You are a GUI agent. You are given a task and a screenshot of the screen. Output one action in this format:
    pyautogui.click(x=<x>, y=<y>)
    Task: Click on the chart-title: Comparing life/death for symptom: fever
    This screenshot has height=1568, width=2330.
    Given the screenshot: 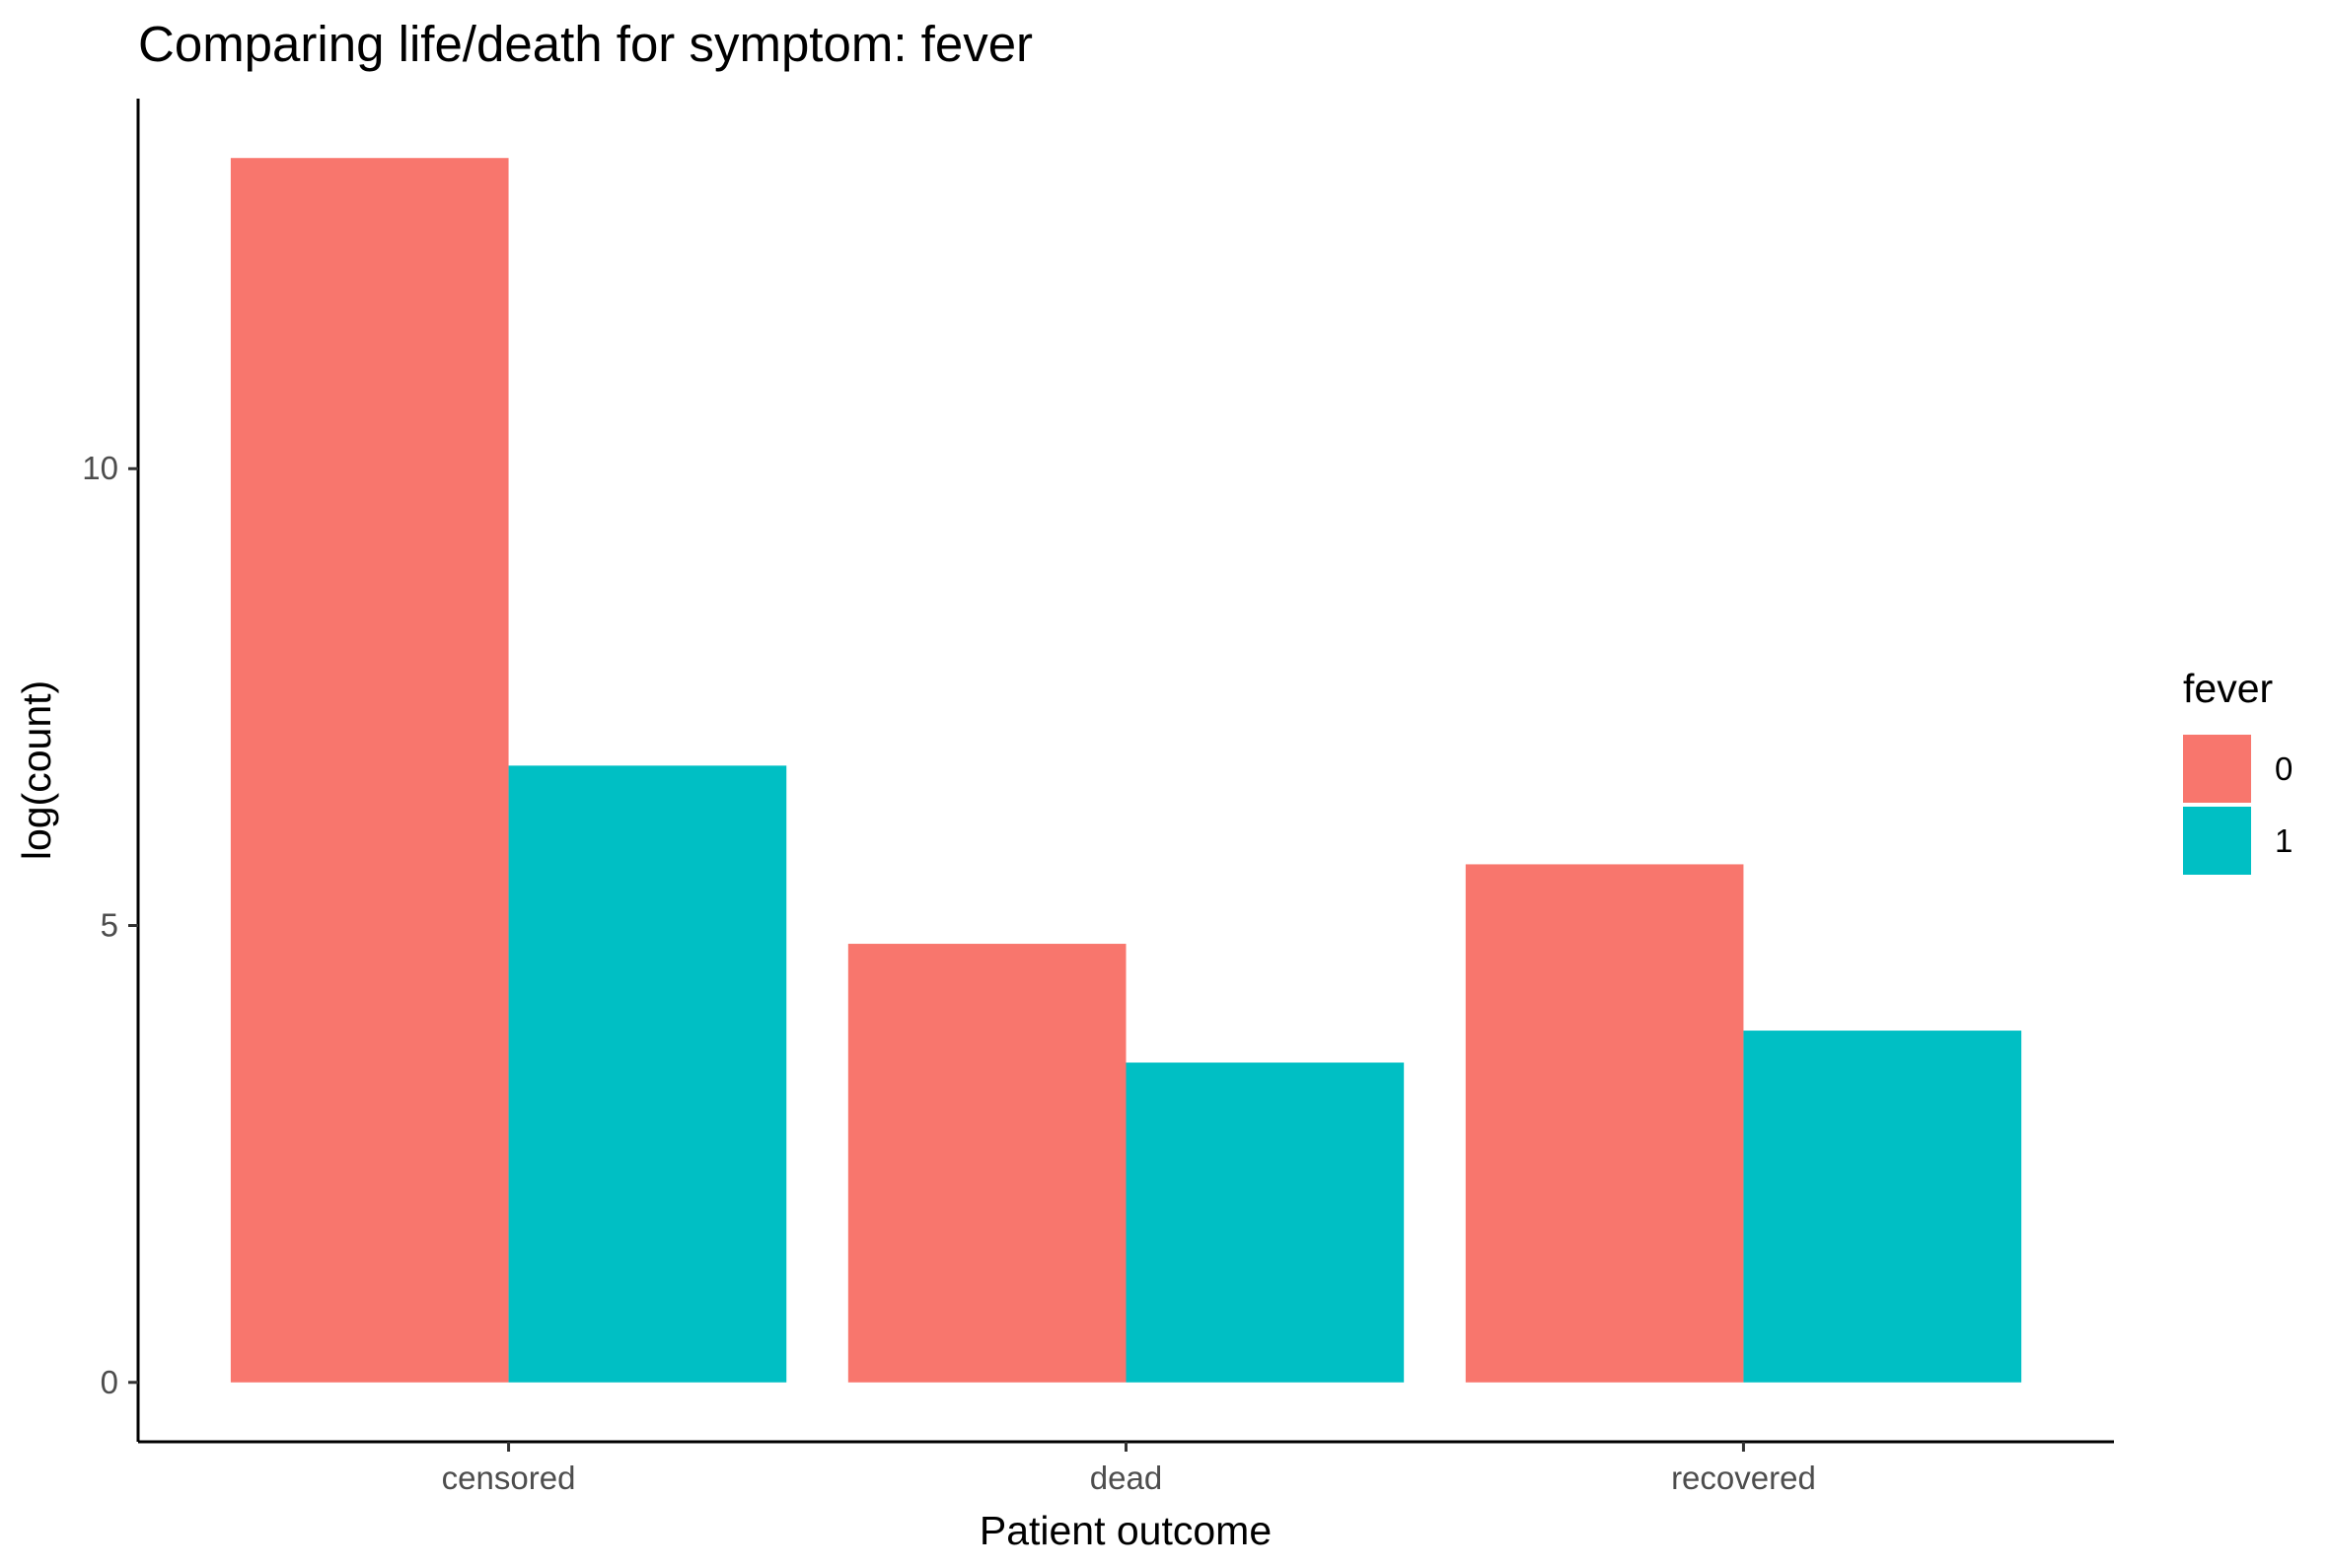 What is the action you would take?
    pyautogui.click(x=585, y=44)
    